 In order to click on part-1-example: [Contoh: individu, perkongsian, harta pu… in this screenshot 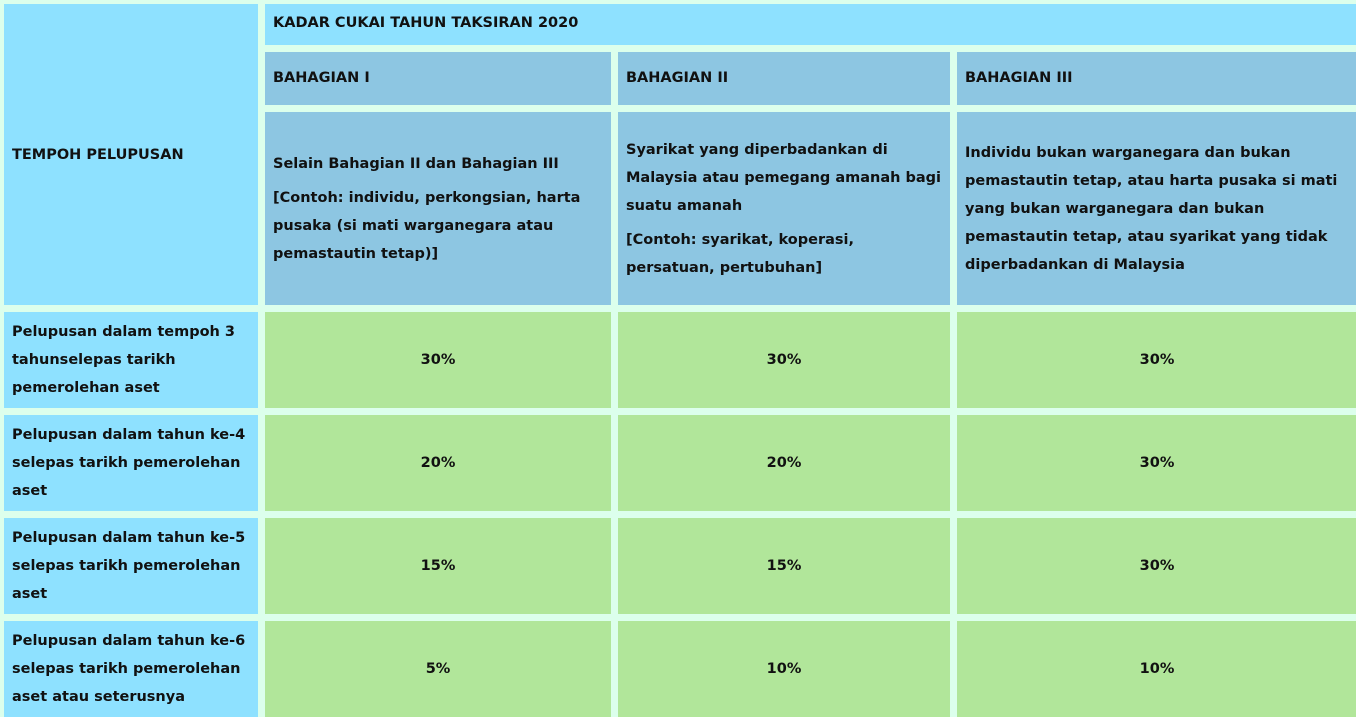, I will do `click(427, 225)`.